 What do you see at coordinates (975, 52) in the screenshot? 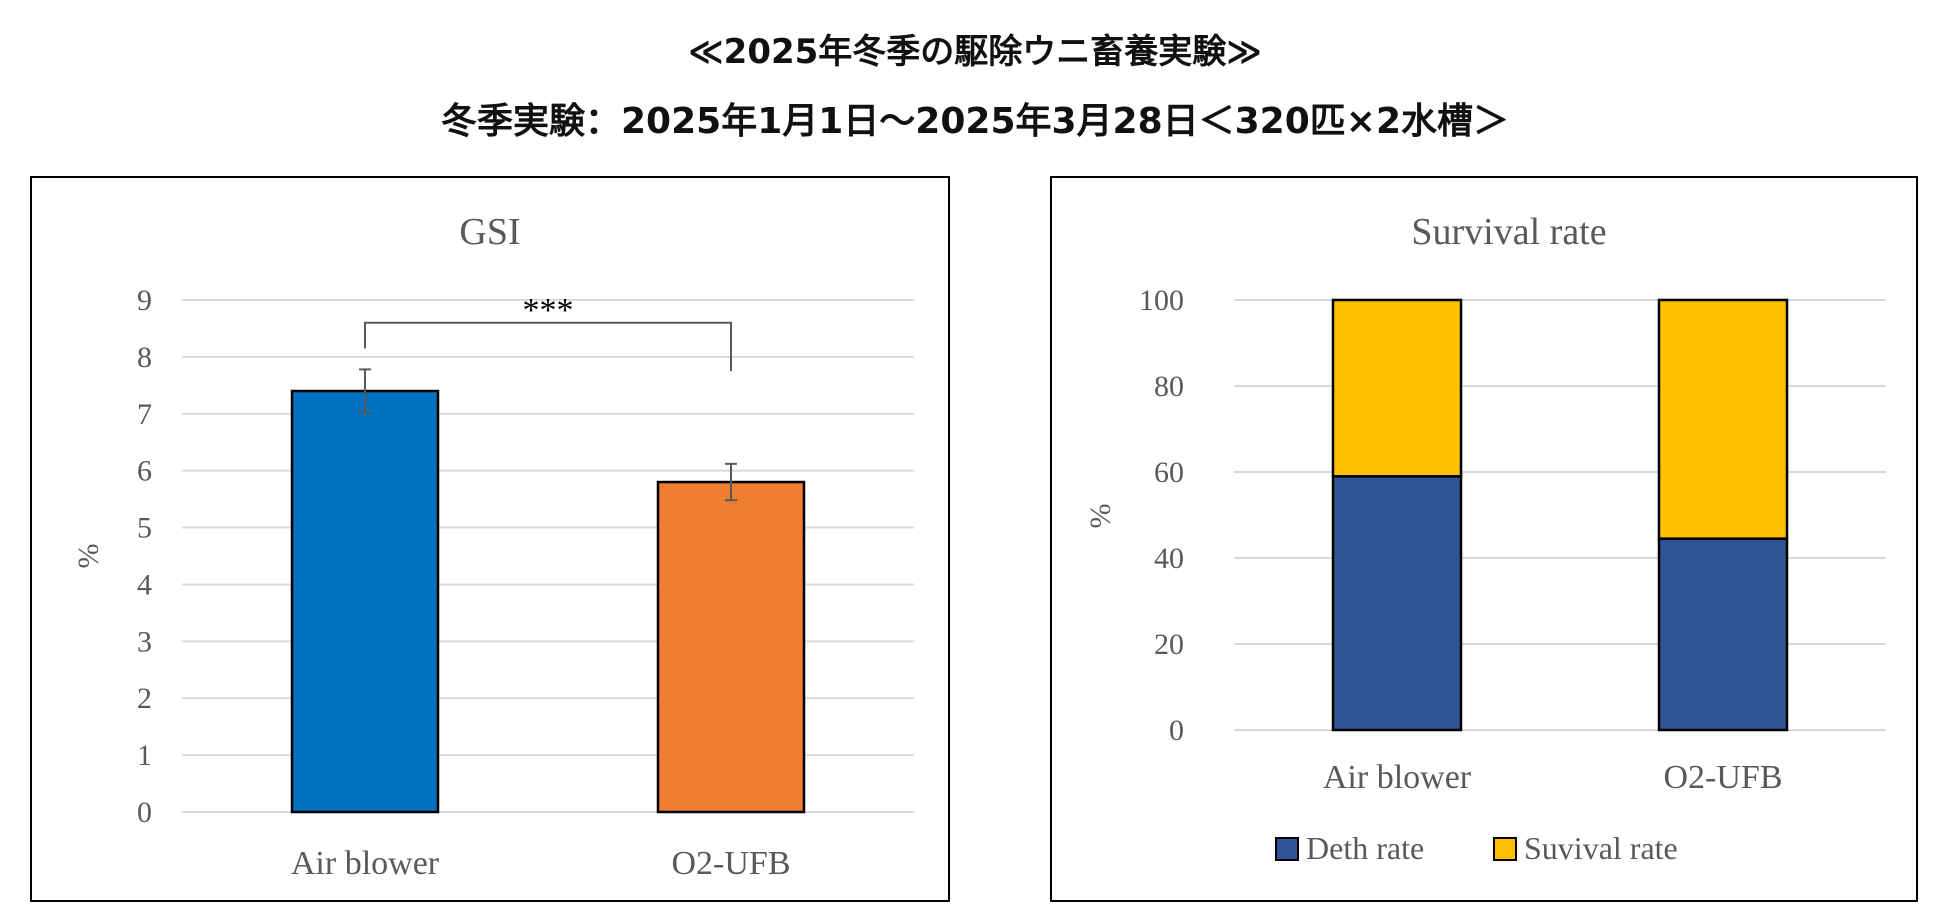
I see `figure-title: ≪2025年冬季の駆除ウニ畜養実験≫` at bounding box center [975, 52].